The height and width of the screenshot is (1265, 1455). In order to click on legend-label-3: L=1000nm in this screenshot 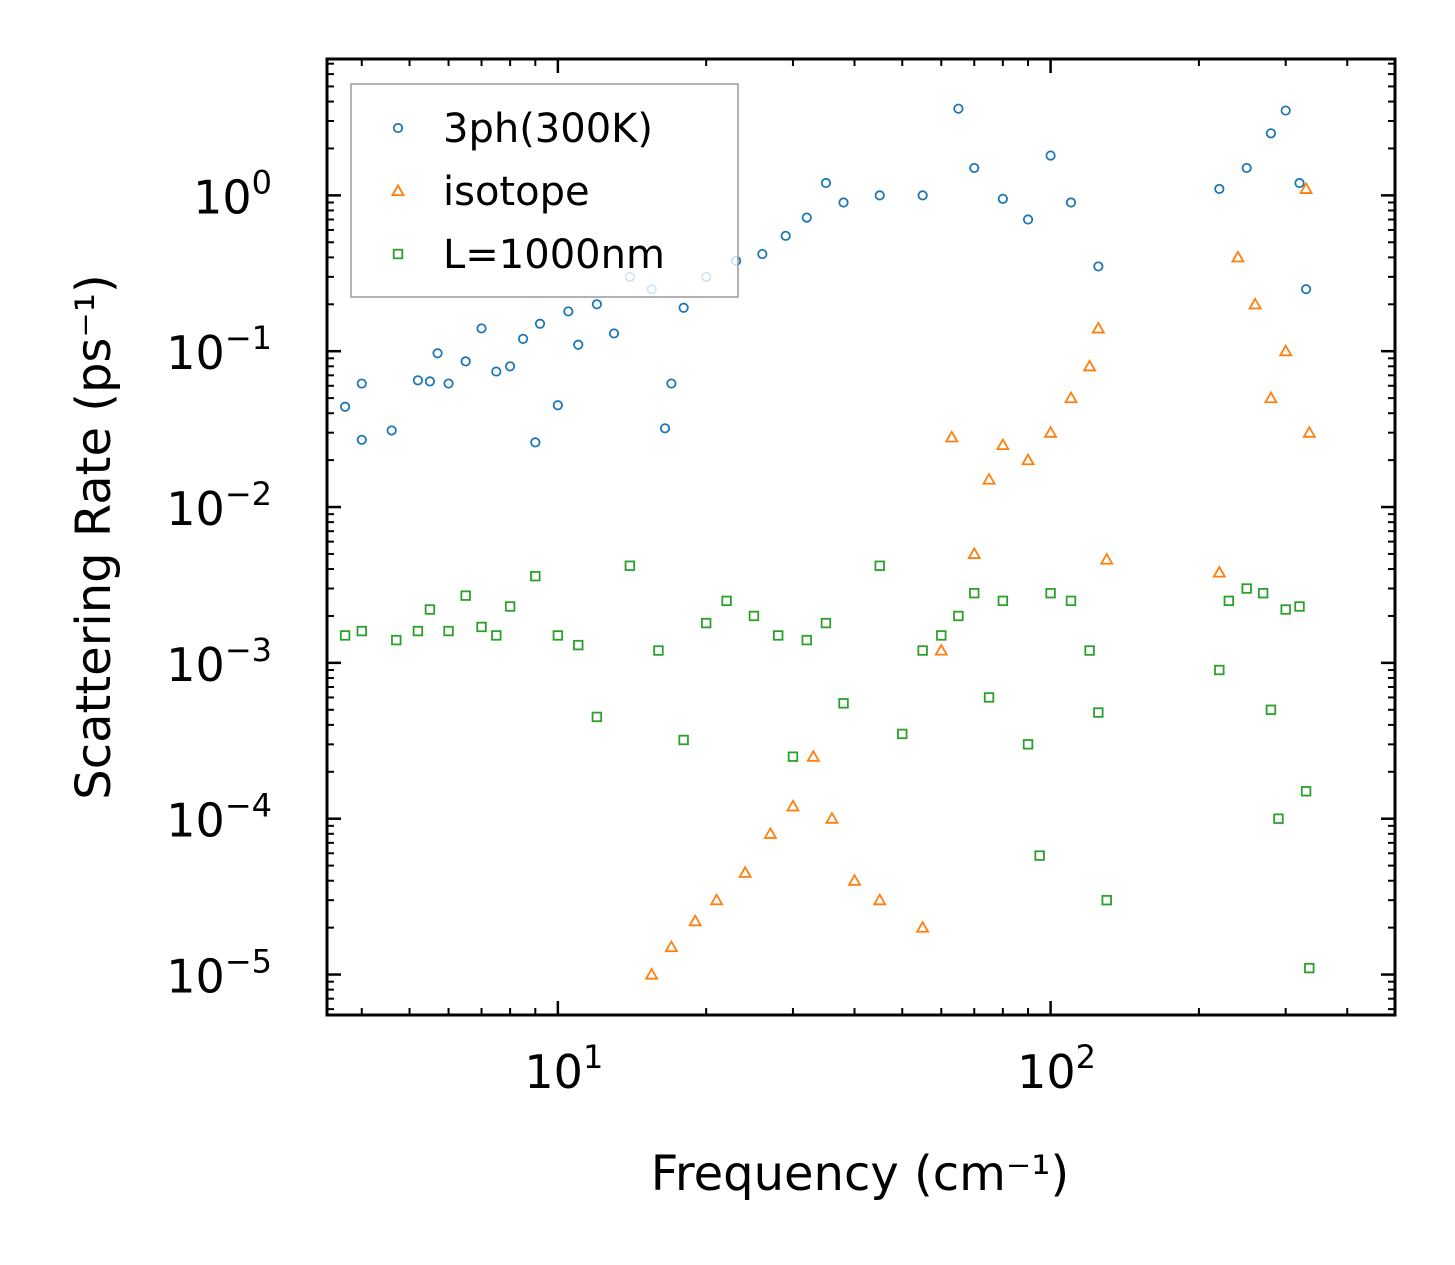, I will do `click(554, 255)`.